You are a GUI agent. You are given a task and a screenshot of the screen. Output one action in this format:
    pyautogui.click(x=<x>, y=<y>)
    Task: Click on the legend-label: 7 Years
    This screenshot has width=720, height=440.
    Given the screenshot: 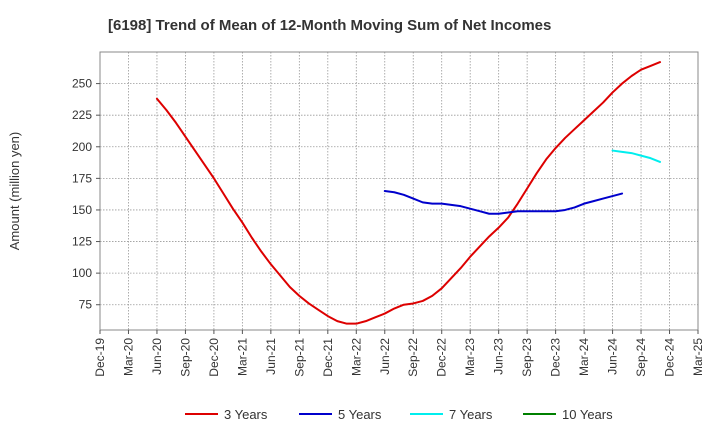 What is the action you would take?
    pyautogui.click(x=471, y=414)
    